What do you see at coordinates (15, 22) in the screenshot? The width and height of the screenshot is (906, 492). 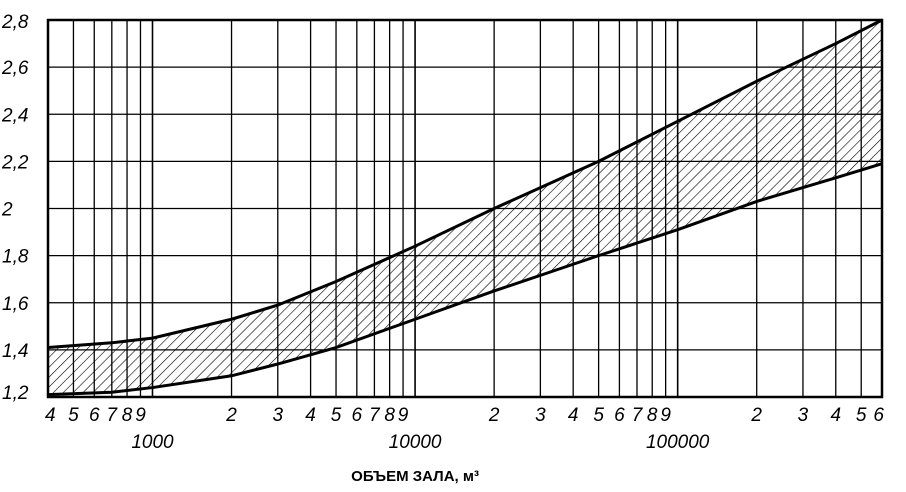 I see `y-tick-label: 2,8` at bounding box center [15, 22].